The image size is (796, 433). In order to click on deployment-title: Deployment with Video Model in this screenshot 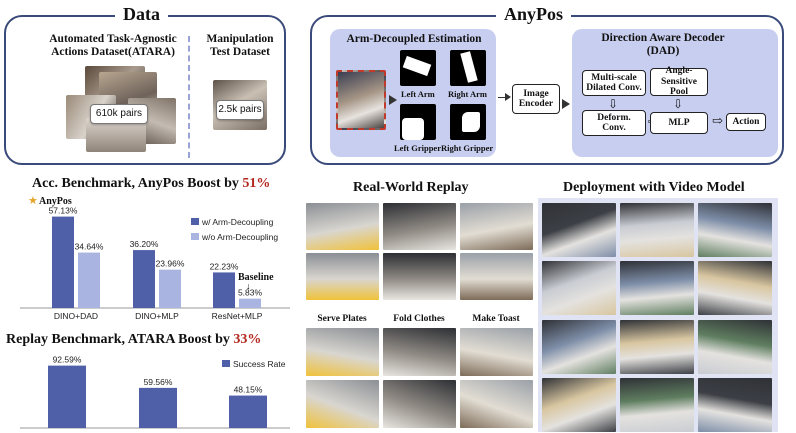, I will do `click(654, 187)`.